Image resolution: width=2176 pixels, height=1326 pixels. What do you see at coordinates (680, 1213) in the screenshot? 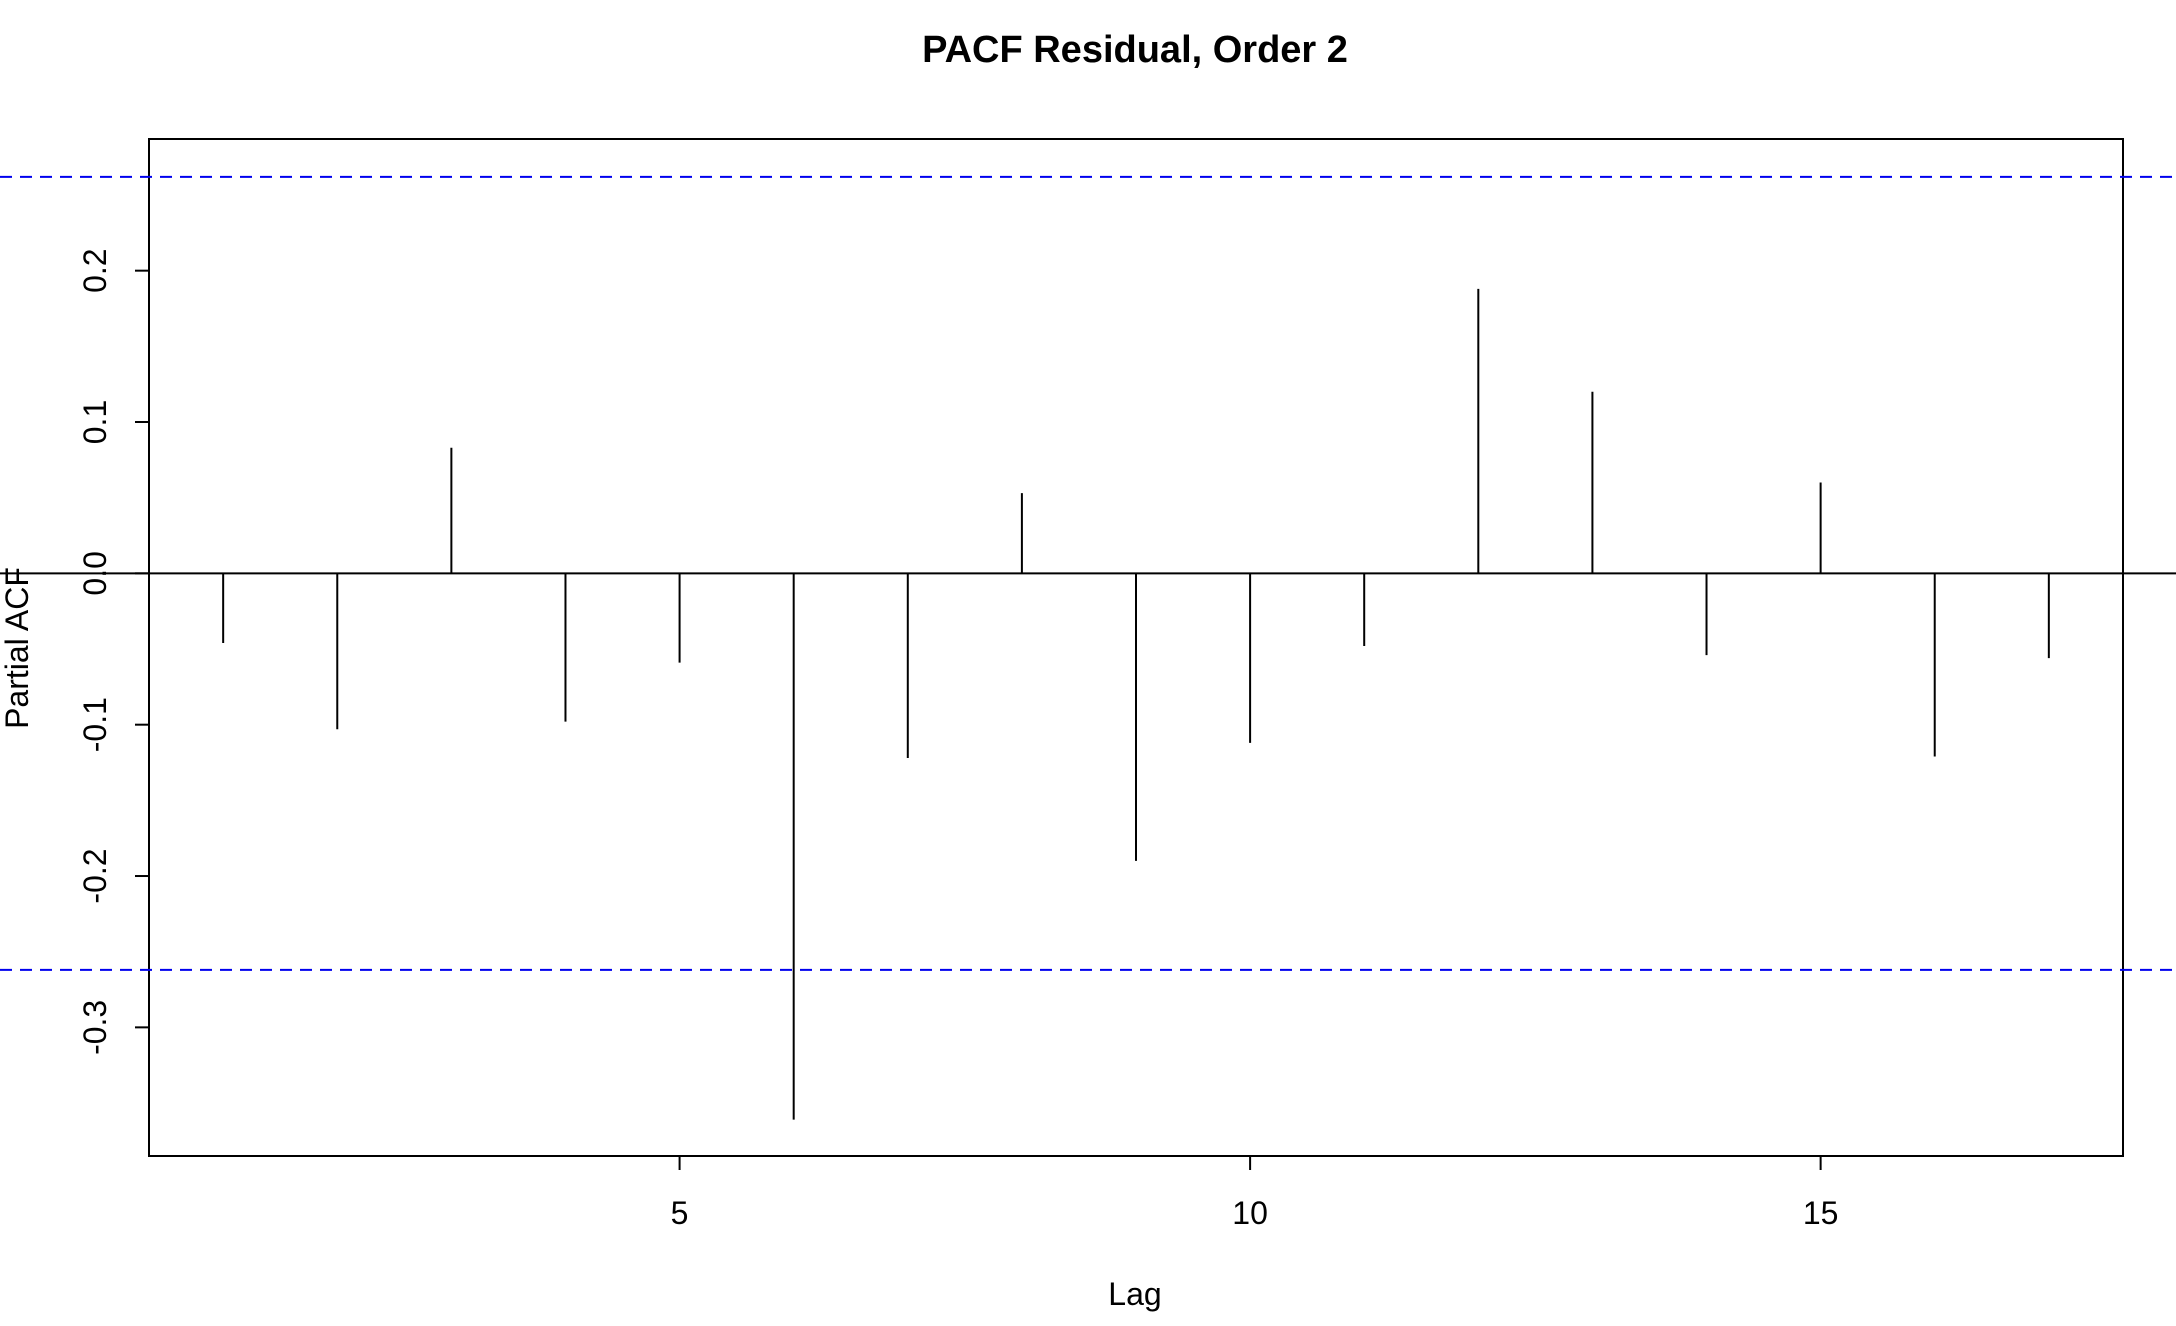
I see `x-tick-label: 5` at bounding box center [680, 1213].